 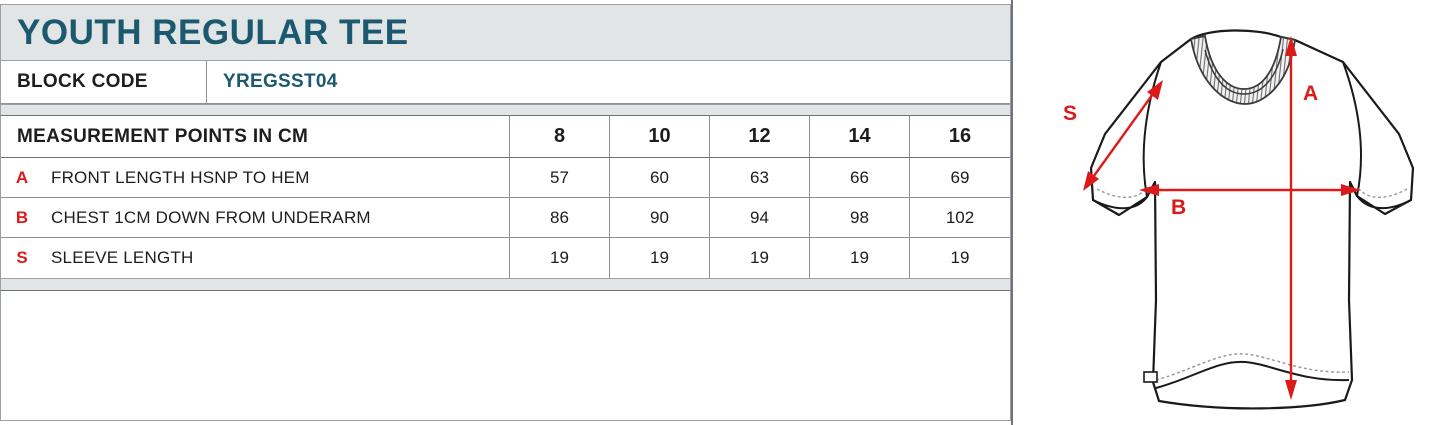 I want to click on cell-b-10: 90, so click(x=660, y=217).